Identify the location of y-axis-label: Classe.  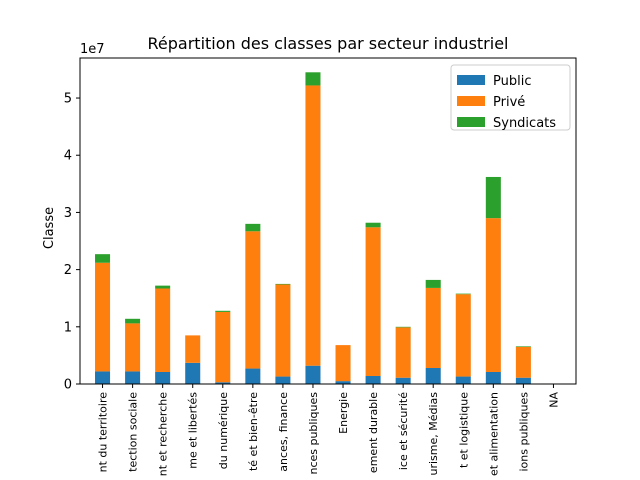
(49, 228).